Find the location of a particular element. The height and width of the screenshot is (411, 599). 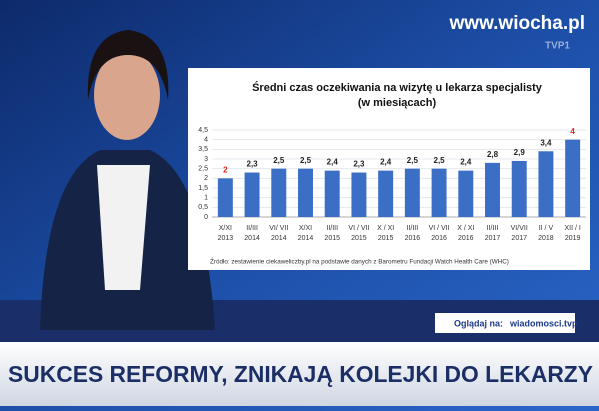

x-tick-label: II / V is located at coordinates (546, 228).